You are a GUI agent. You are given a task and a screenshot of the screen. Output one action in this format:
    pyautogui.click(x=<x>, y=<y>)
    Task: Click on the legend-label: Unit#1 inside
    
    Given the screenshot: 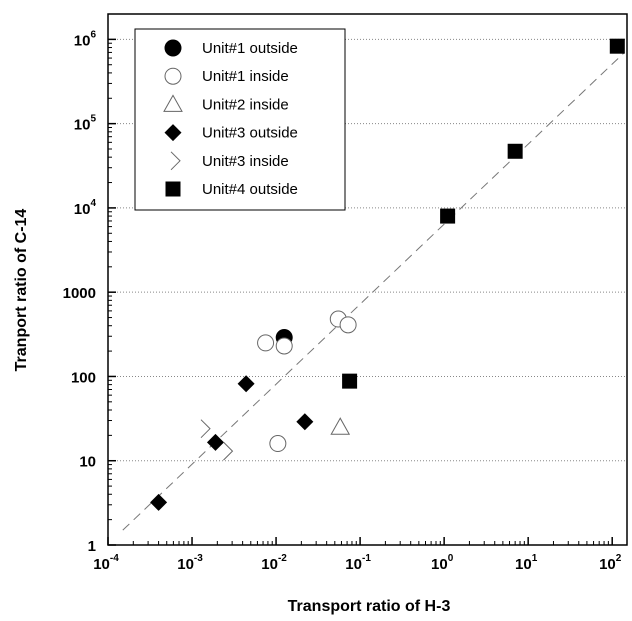 What is the action you would take?
    pyautogui.click(x=245, y=76)
    